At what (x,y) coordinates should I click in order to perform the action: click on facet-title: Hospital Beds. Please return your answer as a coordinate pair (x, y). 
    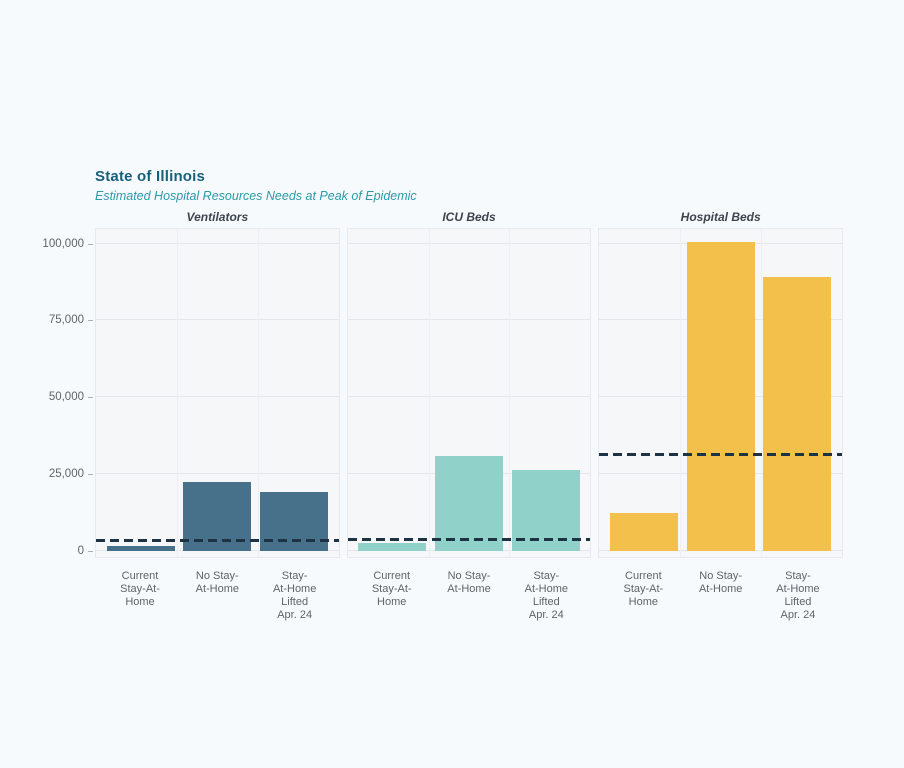
    Looking at the image, I should click on (720, 217).